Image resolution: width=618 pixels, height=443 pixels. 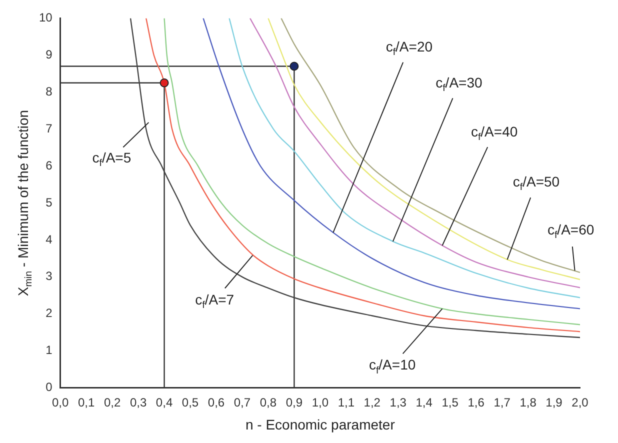 I want to click on y-tick-label: 6, so click(x=49, y=165).